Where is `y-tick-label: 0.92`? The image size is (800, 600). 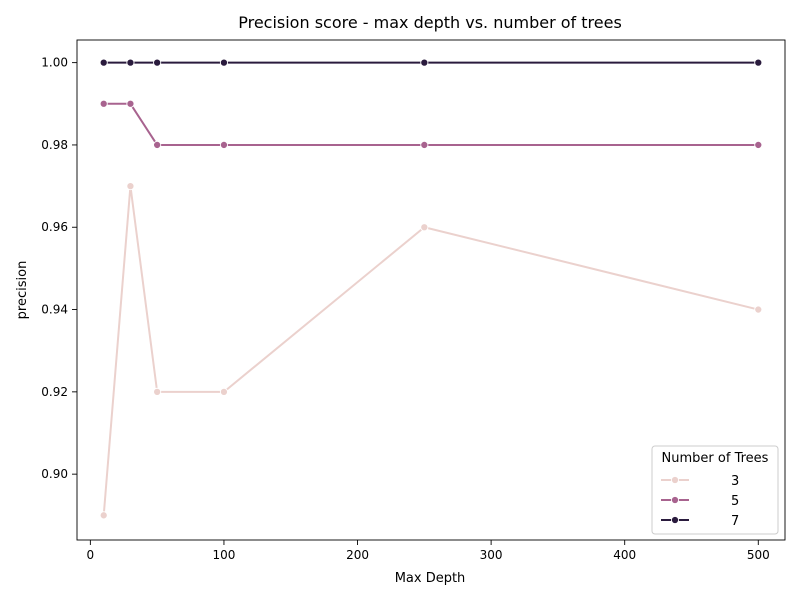
y-tick-label: 0.92 is located at coordinates (54, 392).